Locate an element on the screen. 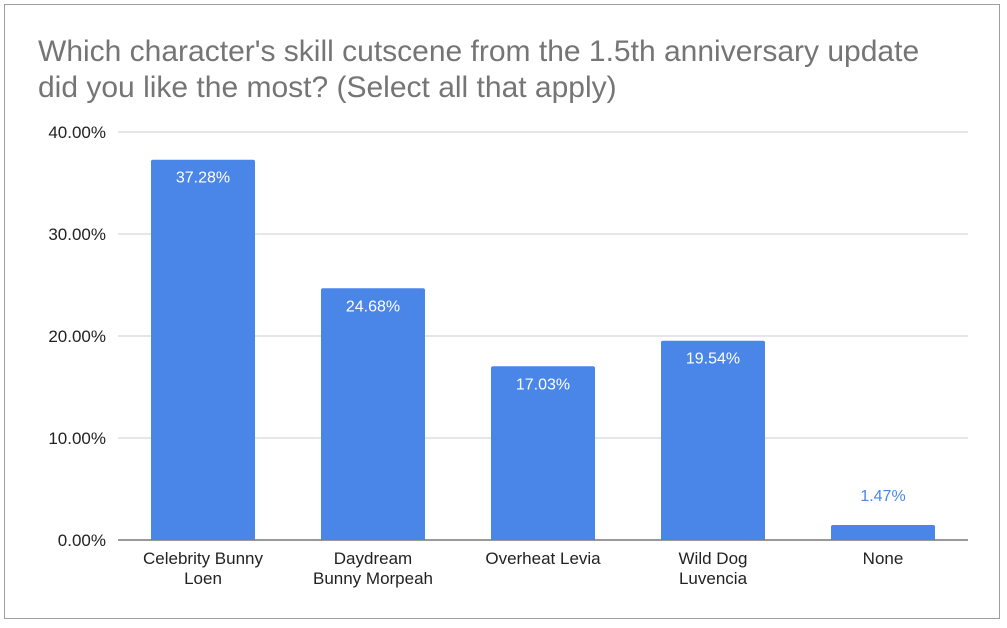 This screenshot has height=628, width=1007. data-label: 17.03% is located at coordinates (543, 384).